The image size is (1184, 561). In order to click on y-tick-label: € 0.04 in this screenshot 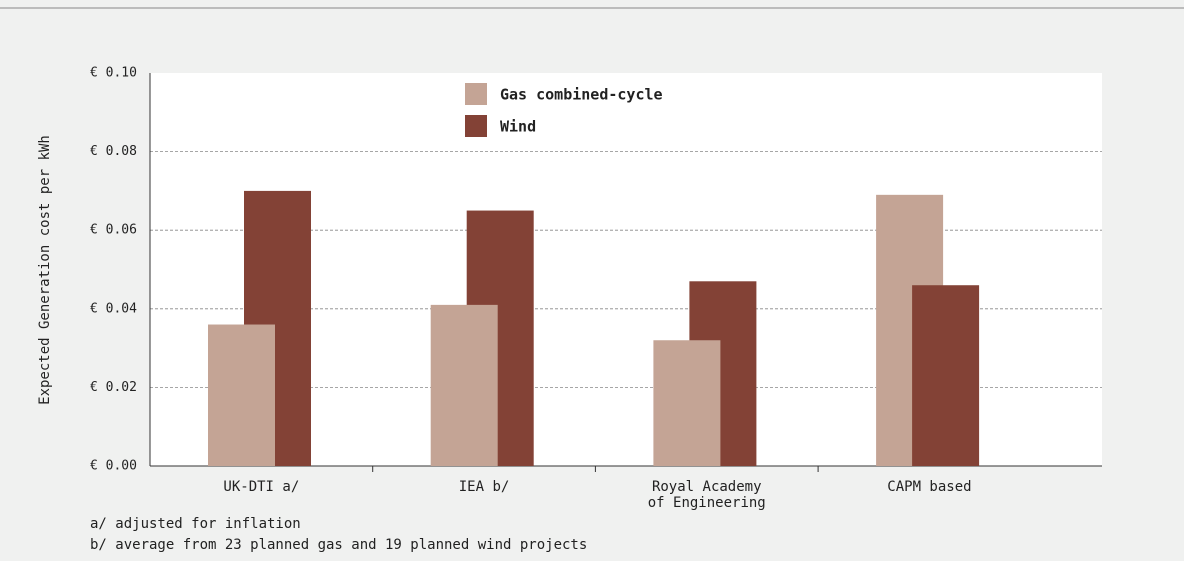, I will do `click(113, 308)`.